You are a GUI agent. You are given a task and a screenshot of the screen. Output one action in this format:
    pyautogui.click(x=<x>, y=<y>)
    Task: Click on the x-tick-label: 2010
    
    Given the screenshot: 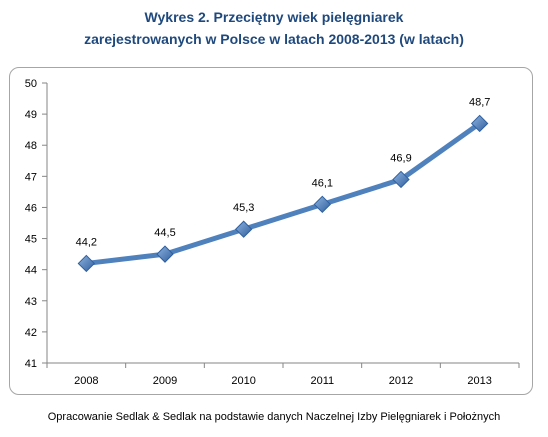 What is the action you would take?
    pyautogui.click(x=243, y=381)
    